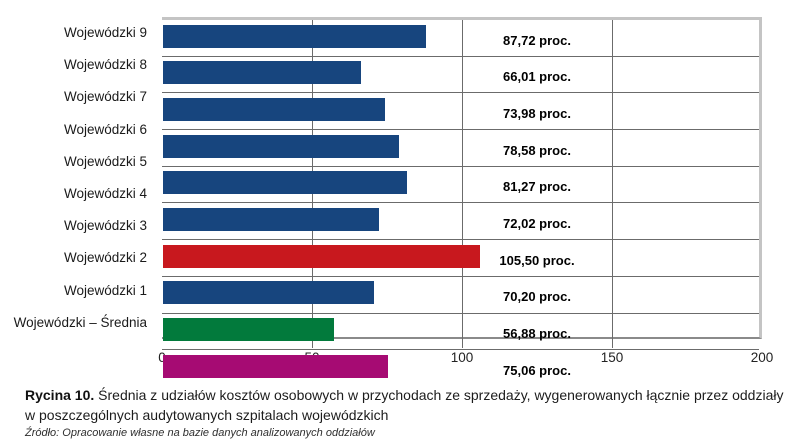 This screenshot has width=800, height=447. I want to click on chart-row: 78,58 proc., so click(460, 150).